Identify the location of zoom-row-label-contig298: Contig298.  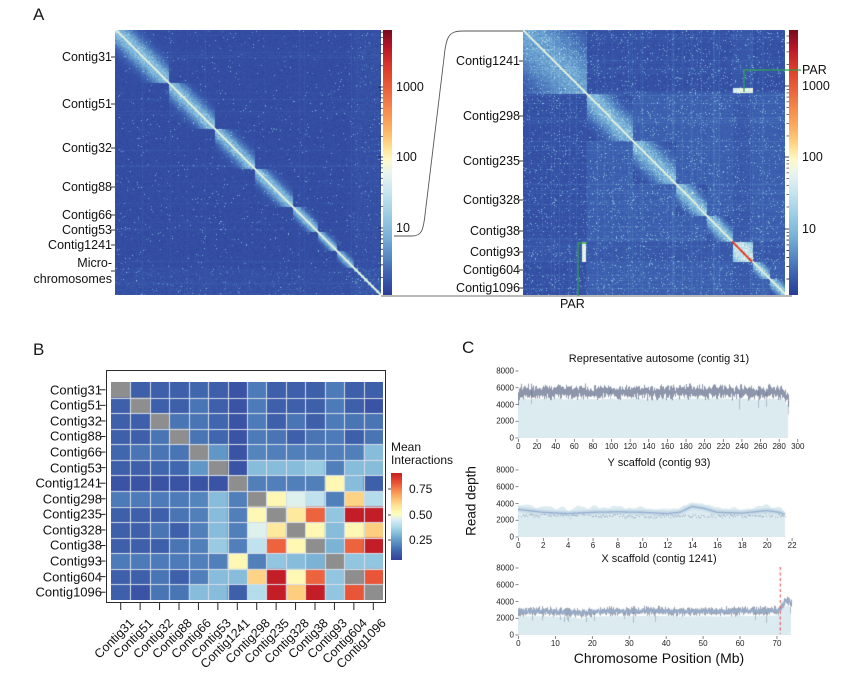
(491, 116).